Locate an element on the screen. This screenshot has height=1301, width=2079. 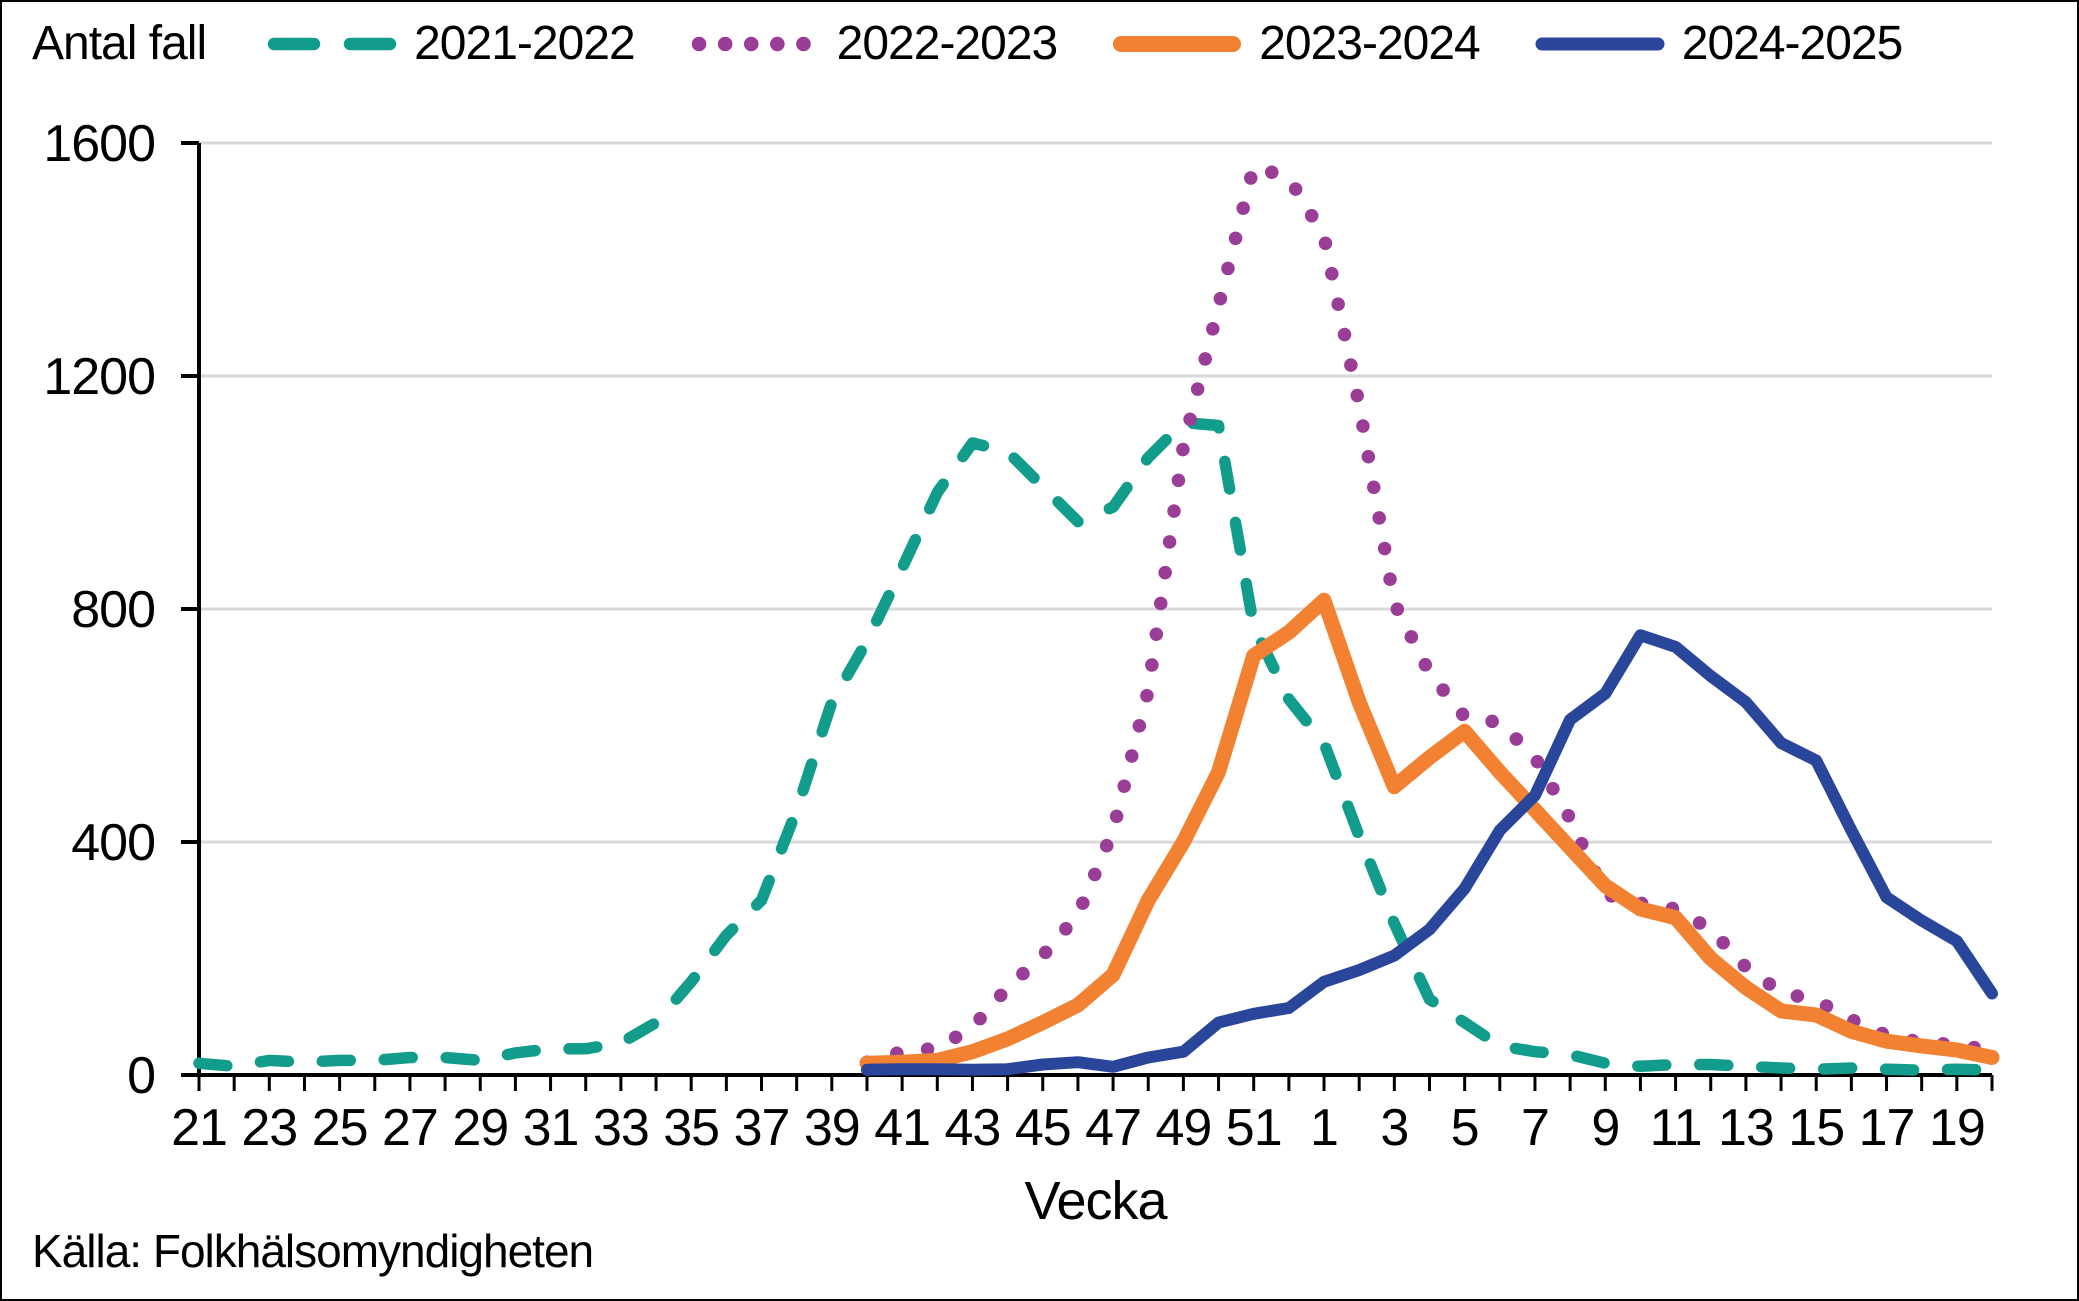
x-tick-label: 29 is located at coordinates (480, 1128).